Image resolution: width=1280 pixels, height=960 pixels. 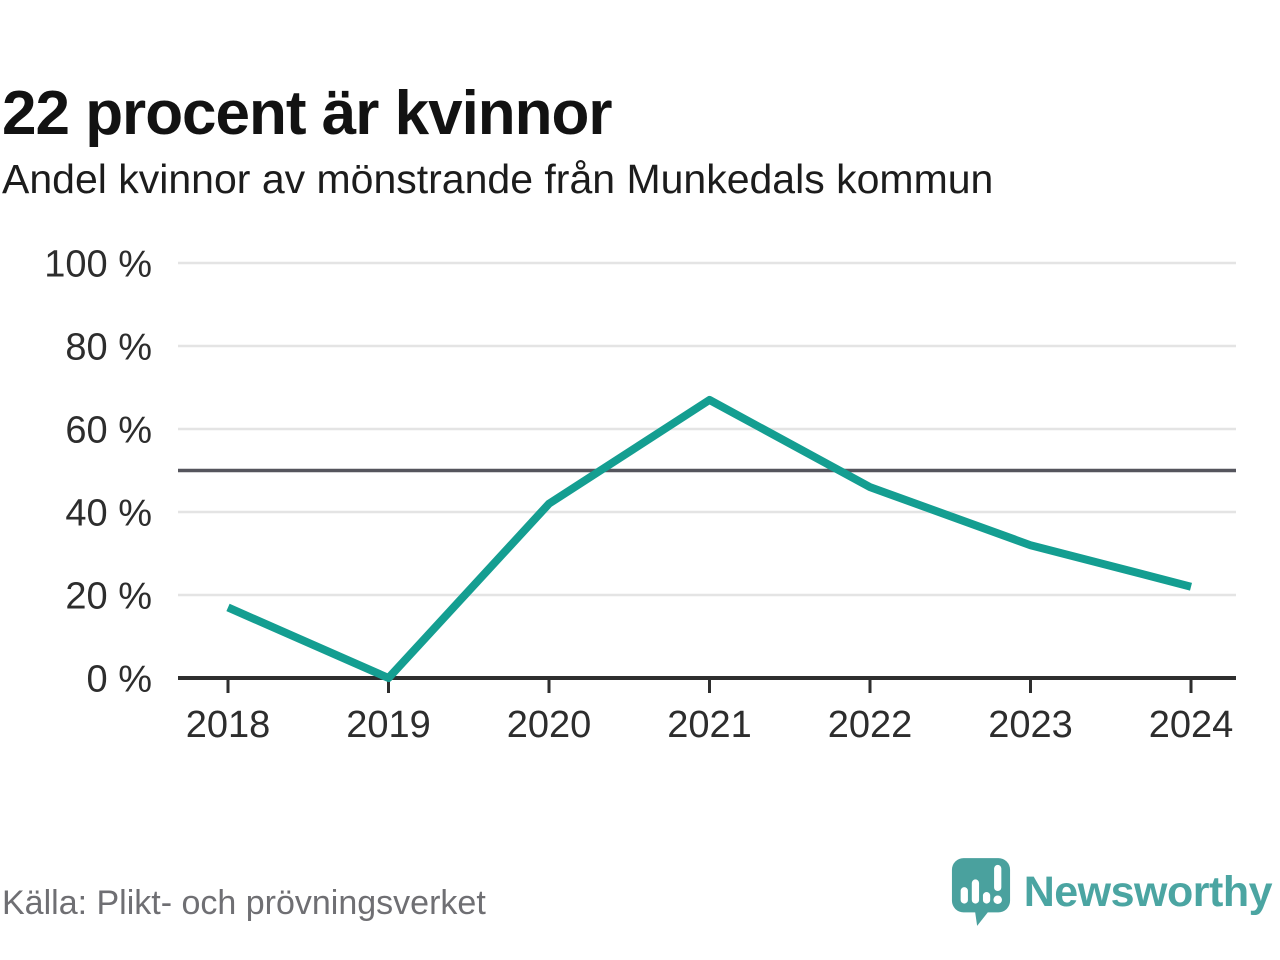 What do you see at coordinates (1191, 725) in the screenshot?
I see `x-axis-tick-label: 2024` at bounding box center [1191, 725].